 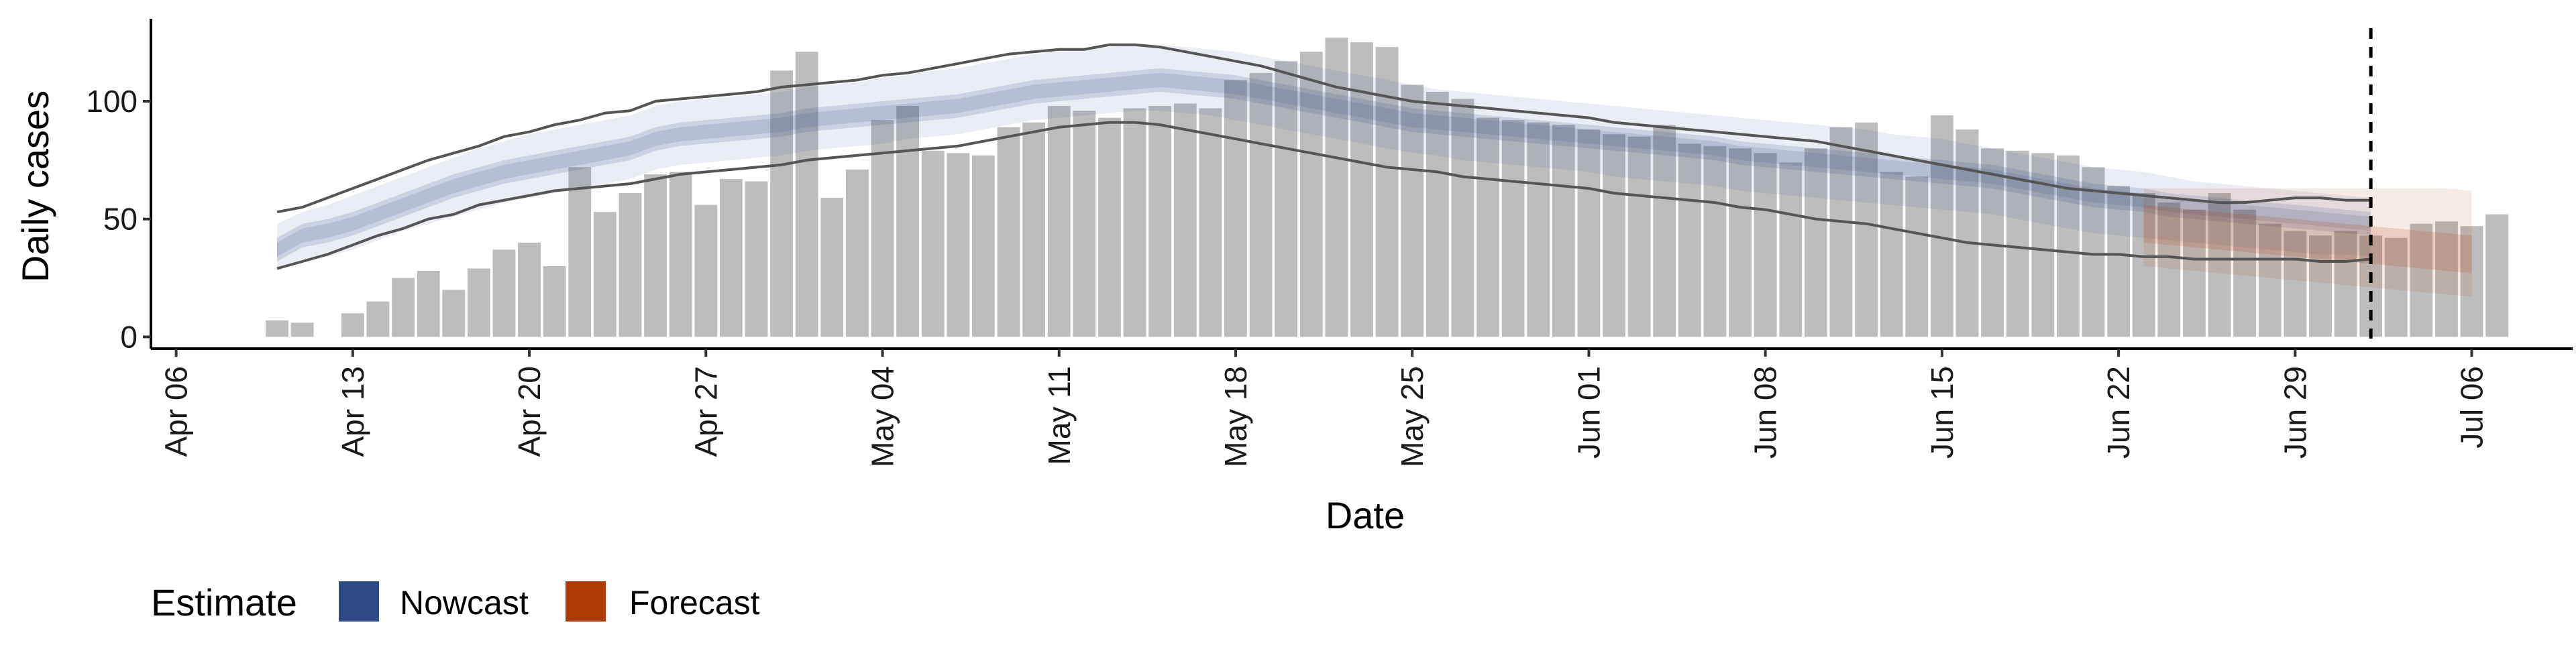 I want to click on legend-label-forecast: Forecast, so click(x=694, y=603).